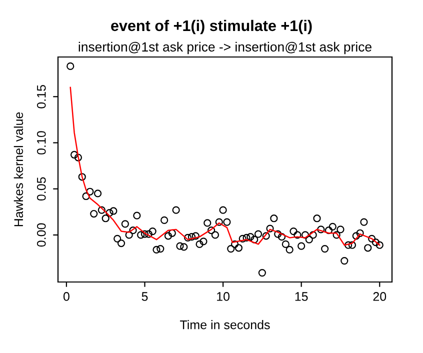  I want to click on y-tick-label: 0.10, so click(41, 142).